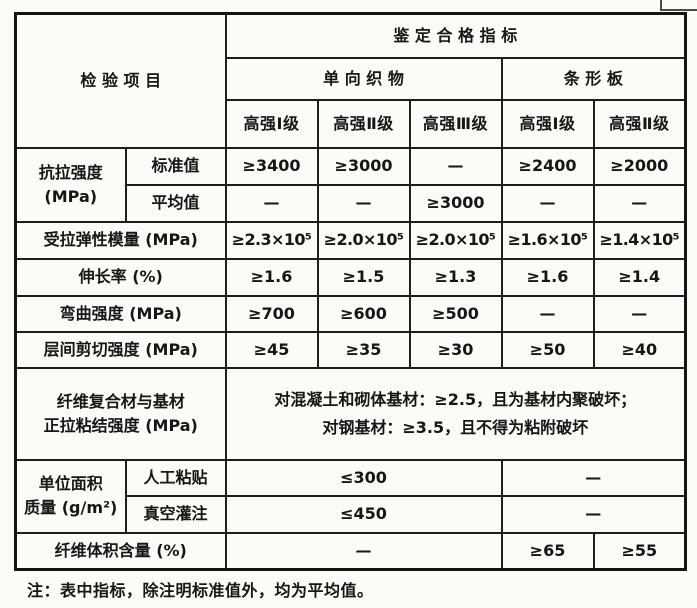 The image size is (697, 608). What do you see at coordinates (363, 477) in the screenshot?
I see `value-cell: ≤300` at bounding box center [363, 477].